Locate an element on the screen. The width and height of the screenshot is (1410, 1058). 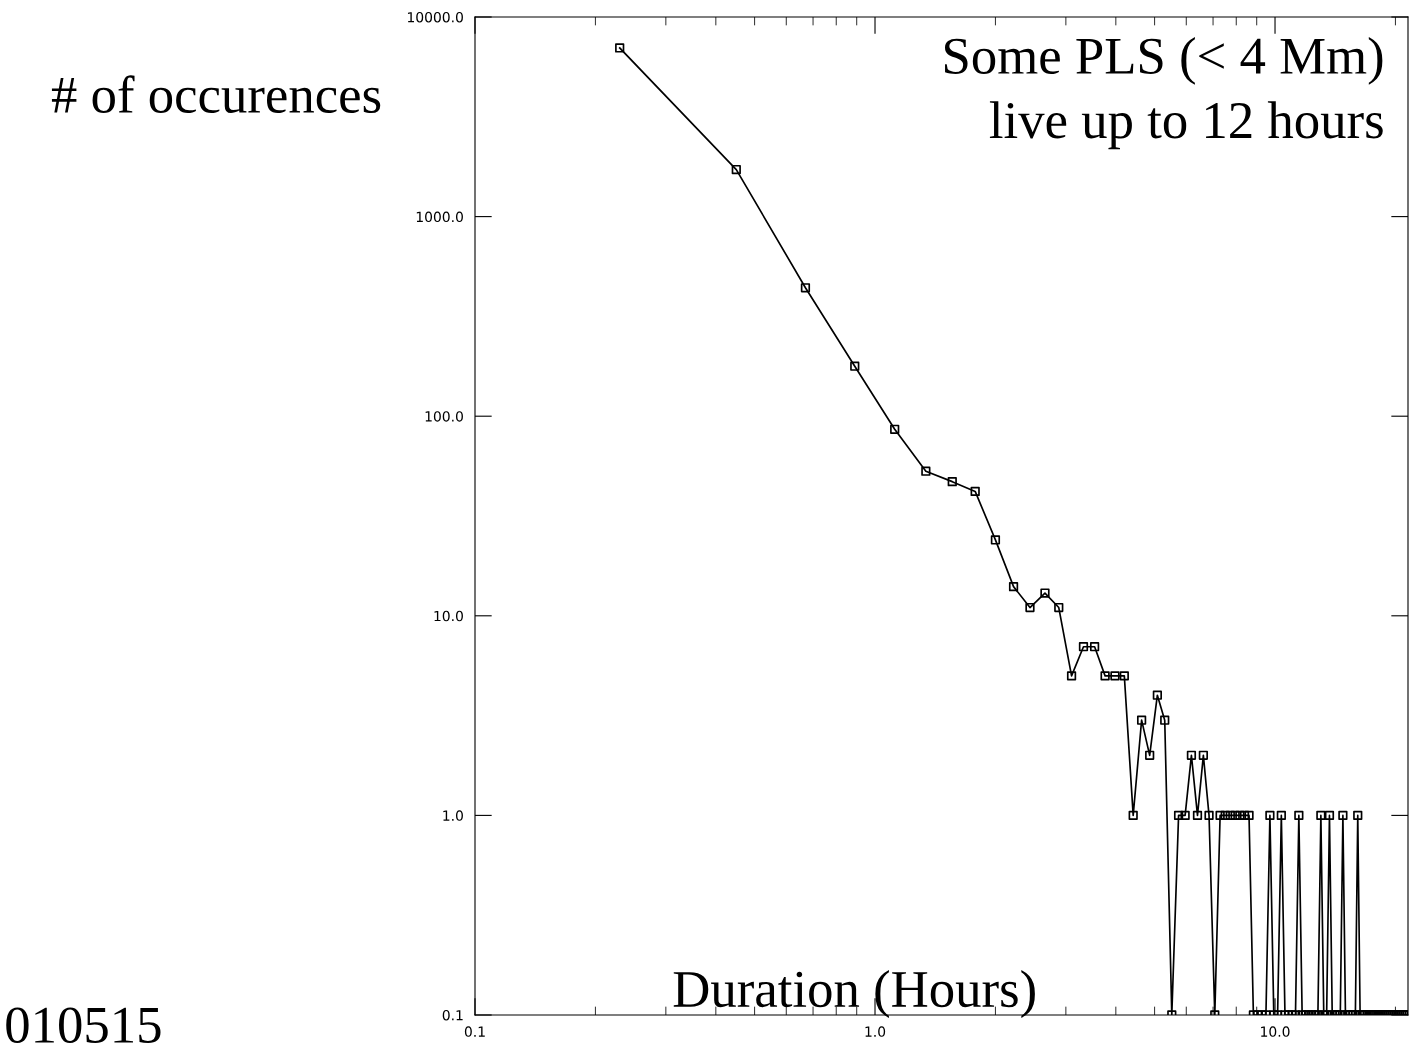
x-axis-title: Duration (Hours) is located at coordinates (854, 994).